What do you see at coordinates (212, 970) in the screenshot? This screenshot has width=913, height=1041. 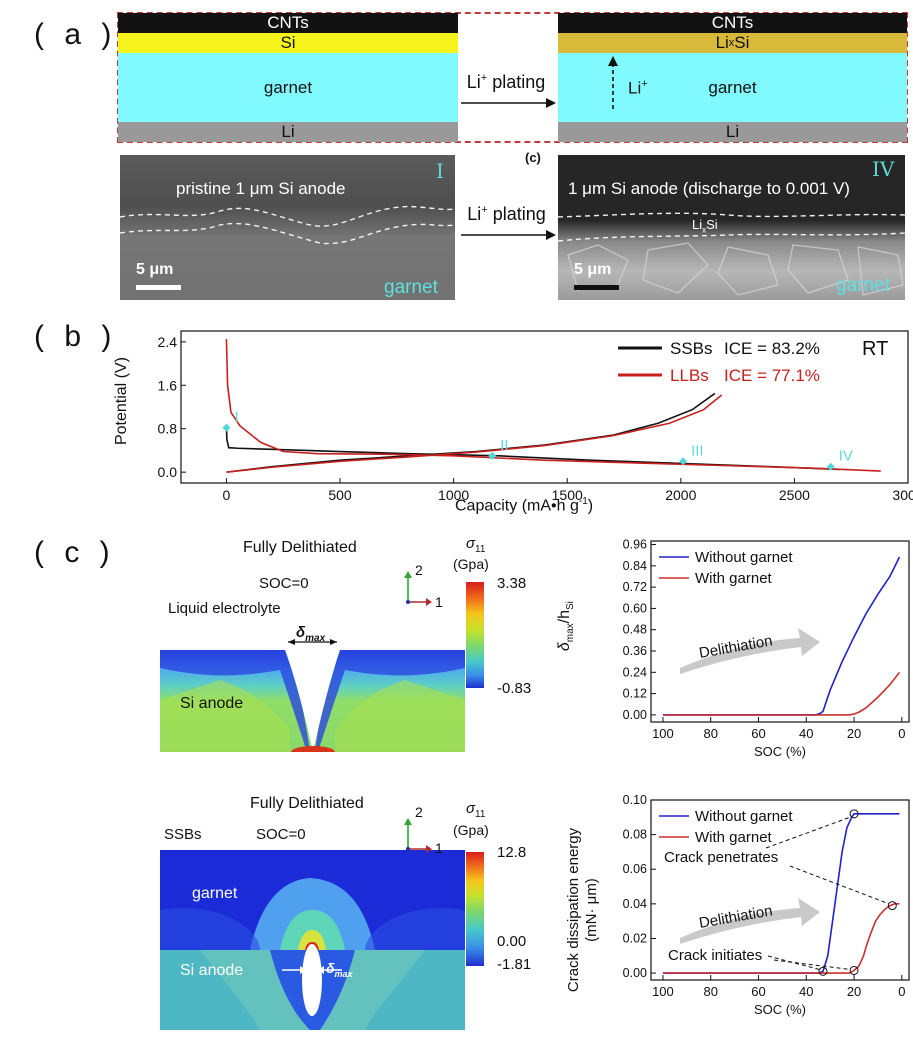 I see `sim-bottom-si: Si anode` at bounding box center [212, 970].